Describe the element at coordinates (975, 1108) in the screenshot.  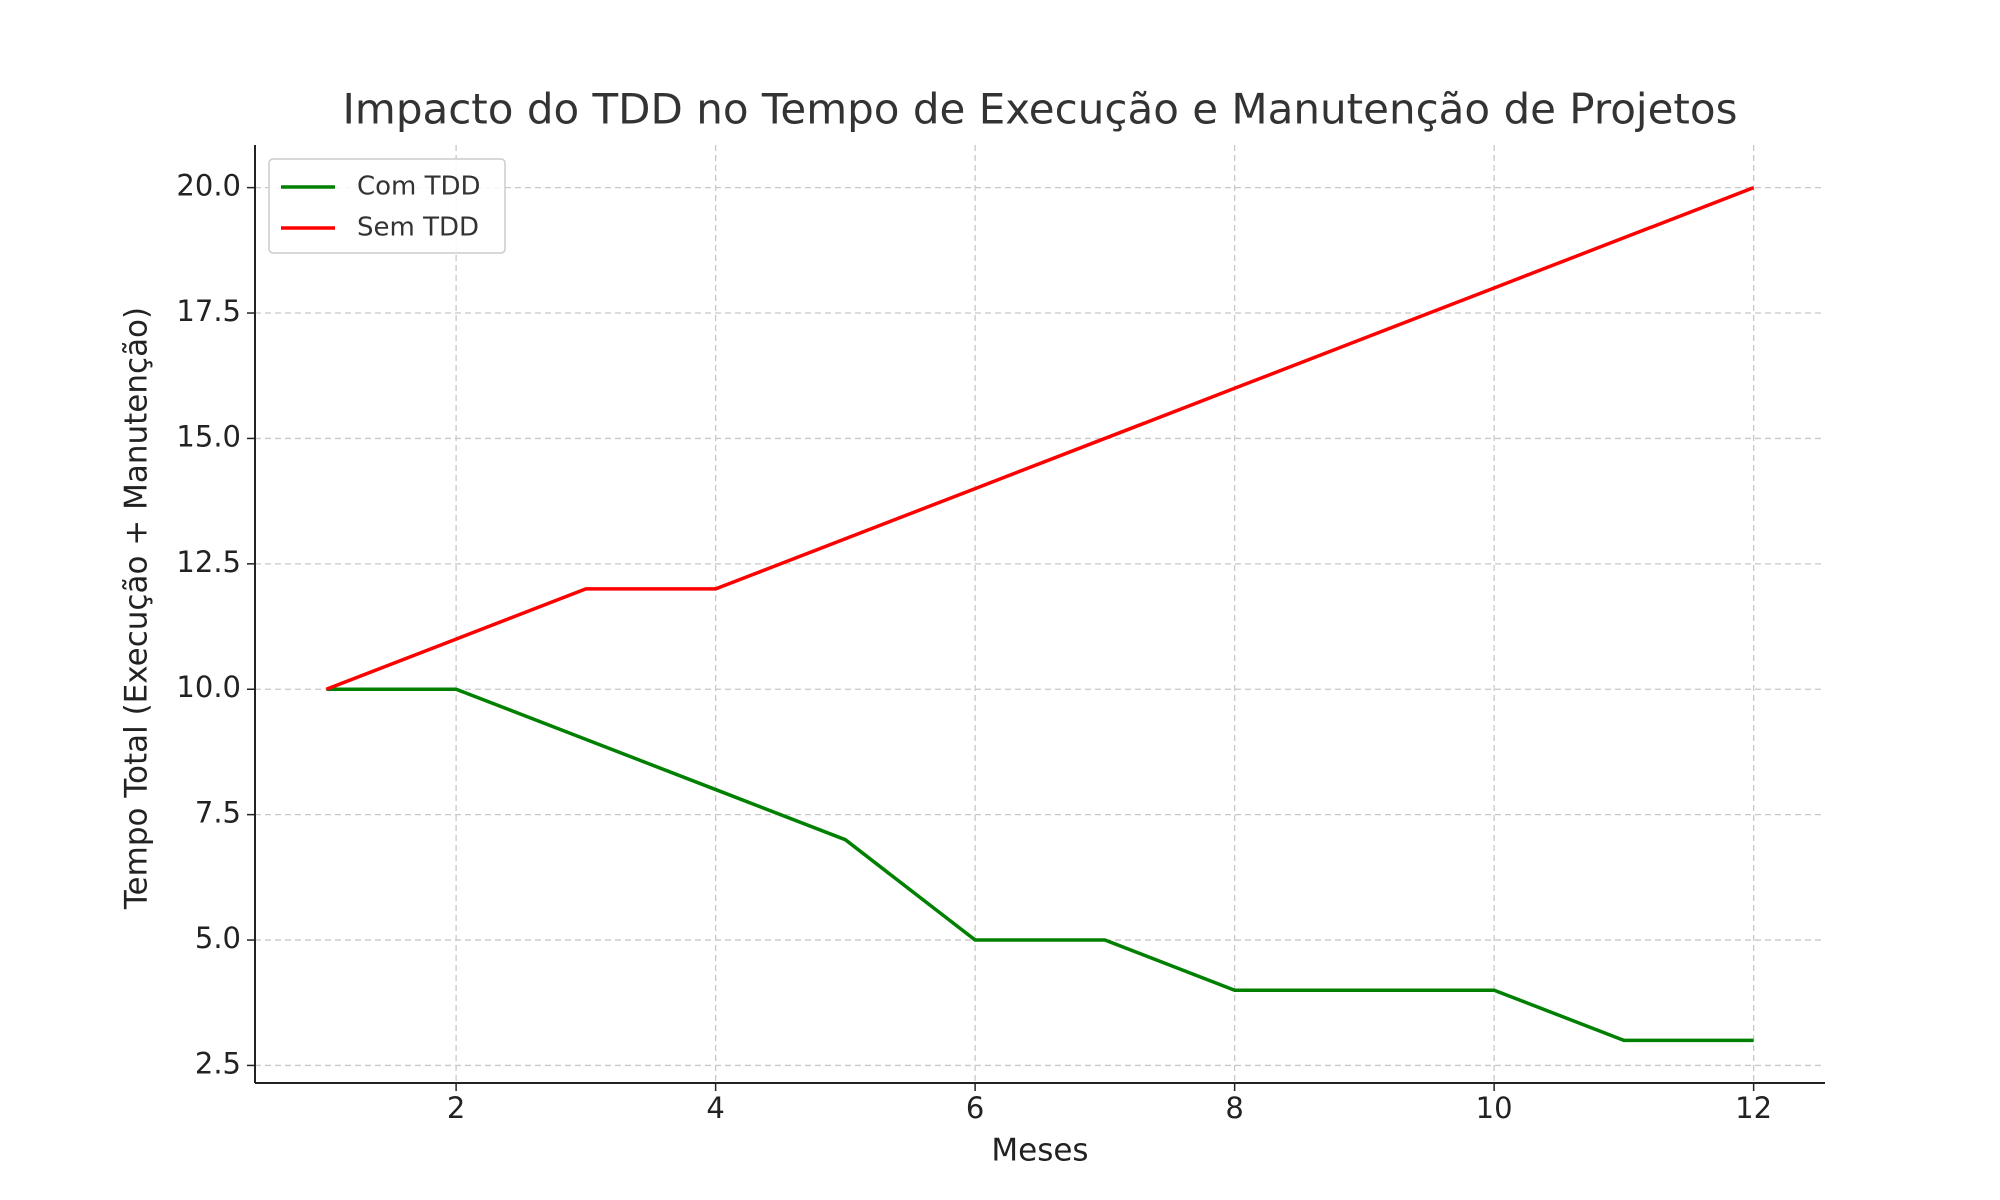
I see `x-tick-label: 6` at that location.